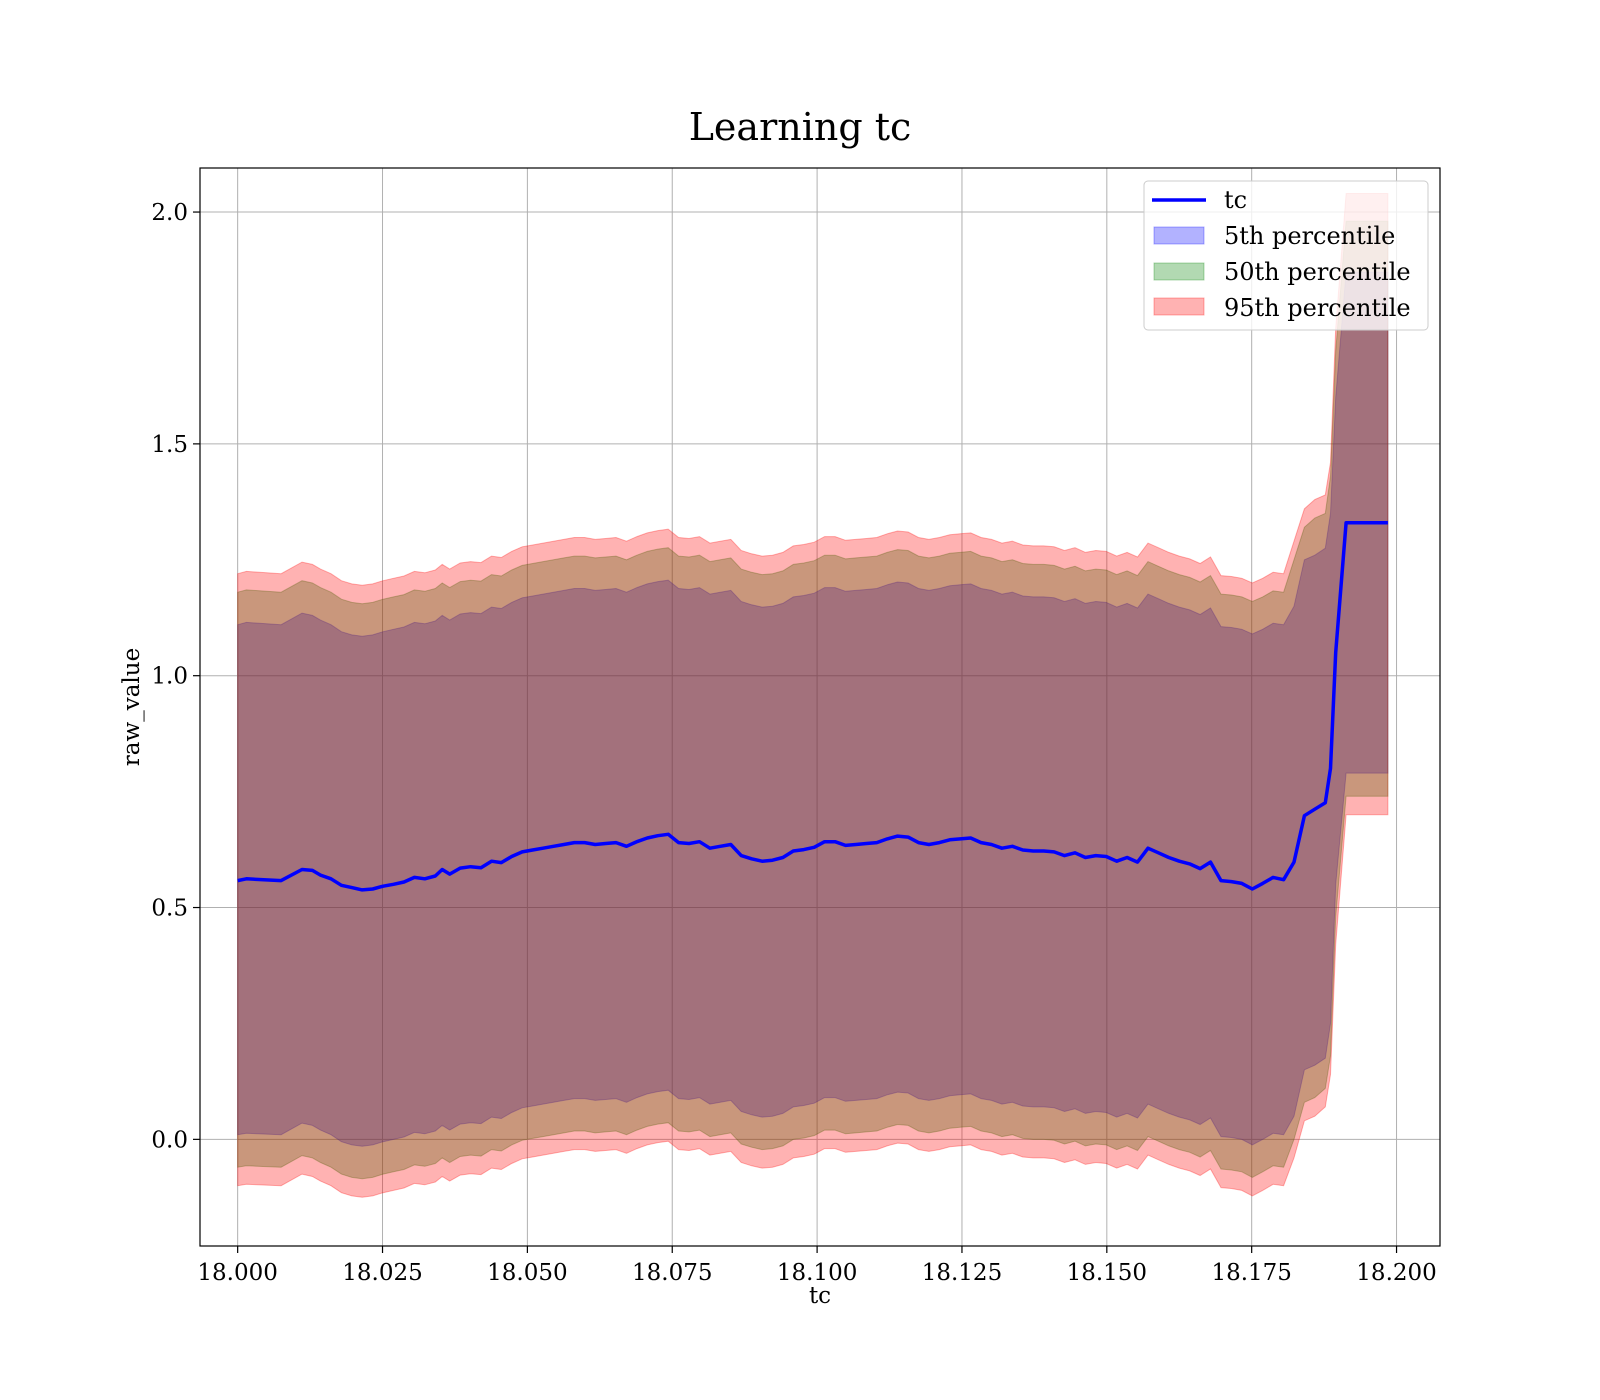 The image size is (1600, 1400). Describe the element at coordinates (1179, 306) in the screenshot. I see `legend-swatch-95th-percentile` at that location.